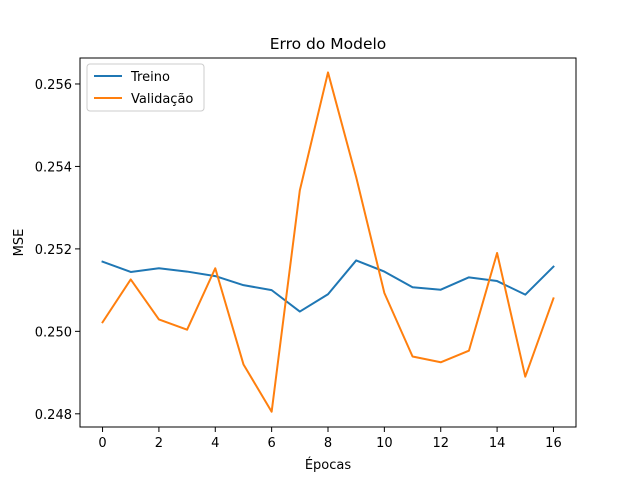 This screenshot has width=640, height=480. Describe the element at coordinates (553, 443) in the screenshot. I see `x-tick-label: 16` at that location.